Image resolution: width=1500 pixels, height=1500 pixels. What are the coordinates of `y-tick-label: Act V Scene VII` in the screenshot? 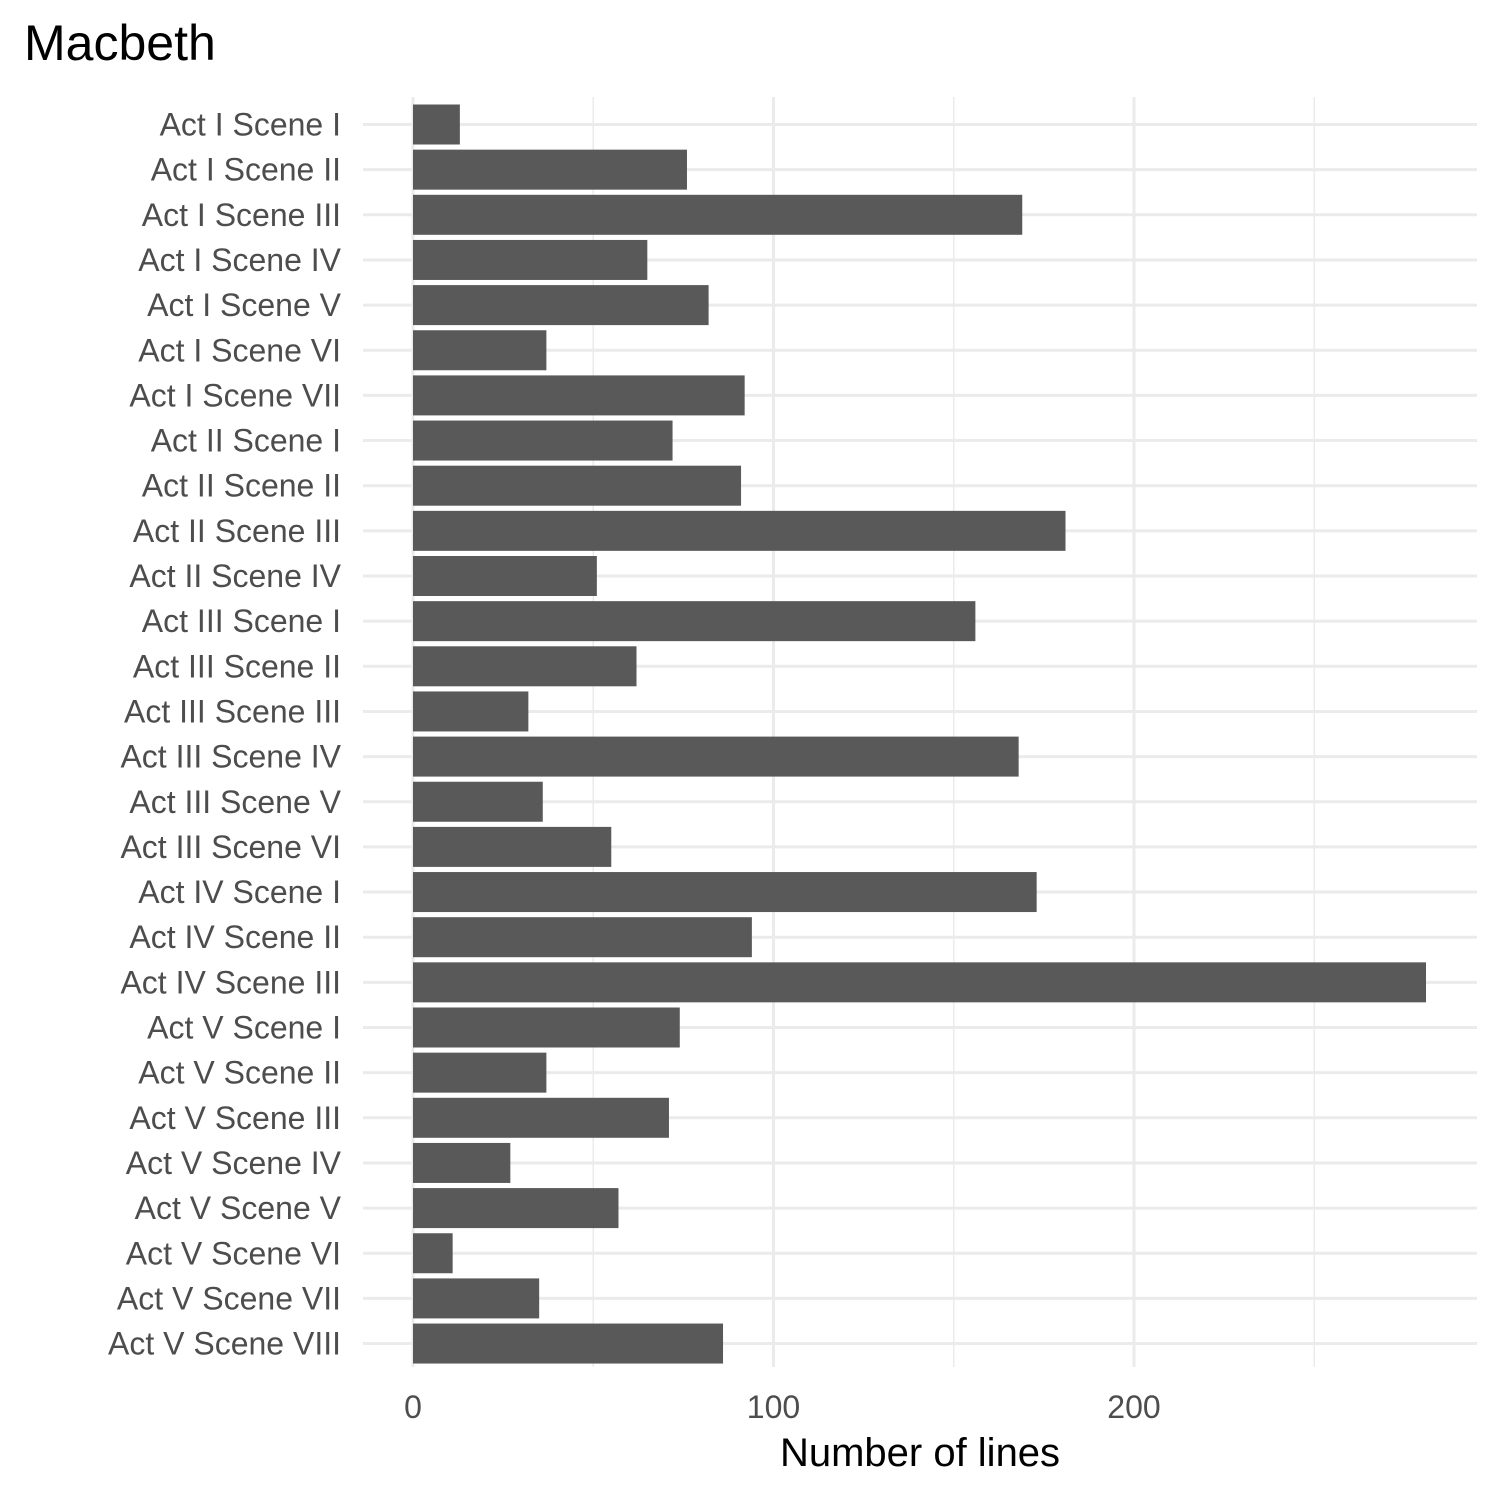 It's located at (229, 1298).